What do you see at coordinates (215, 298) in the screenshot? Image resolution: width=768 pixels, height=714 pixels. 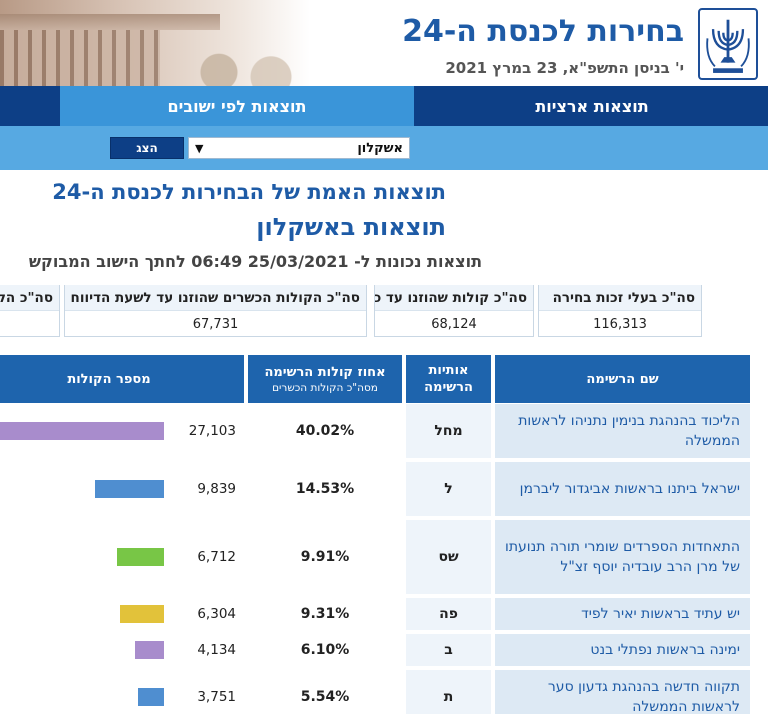 I see `stat-valid-label: סה"כ הקולות הכשרים שהוזנו עד לשעת הדיווח` at bounding box center [215, 298].